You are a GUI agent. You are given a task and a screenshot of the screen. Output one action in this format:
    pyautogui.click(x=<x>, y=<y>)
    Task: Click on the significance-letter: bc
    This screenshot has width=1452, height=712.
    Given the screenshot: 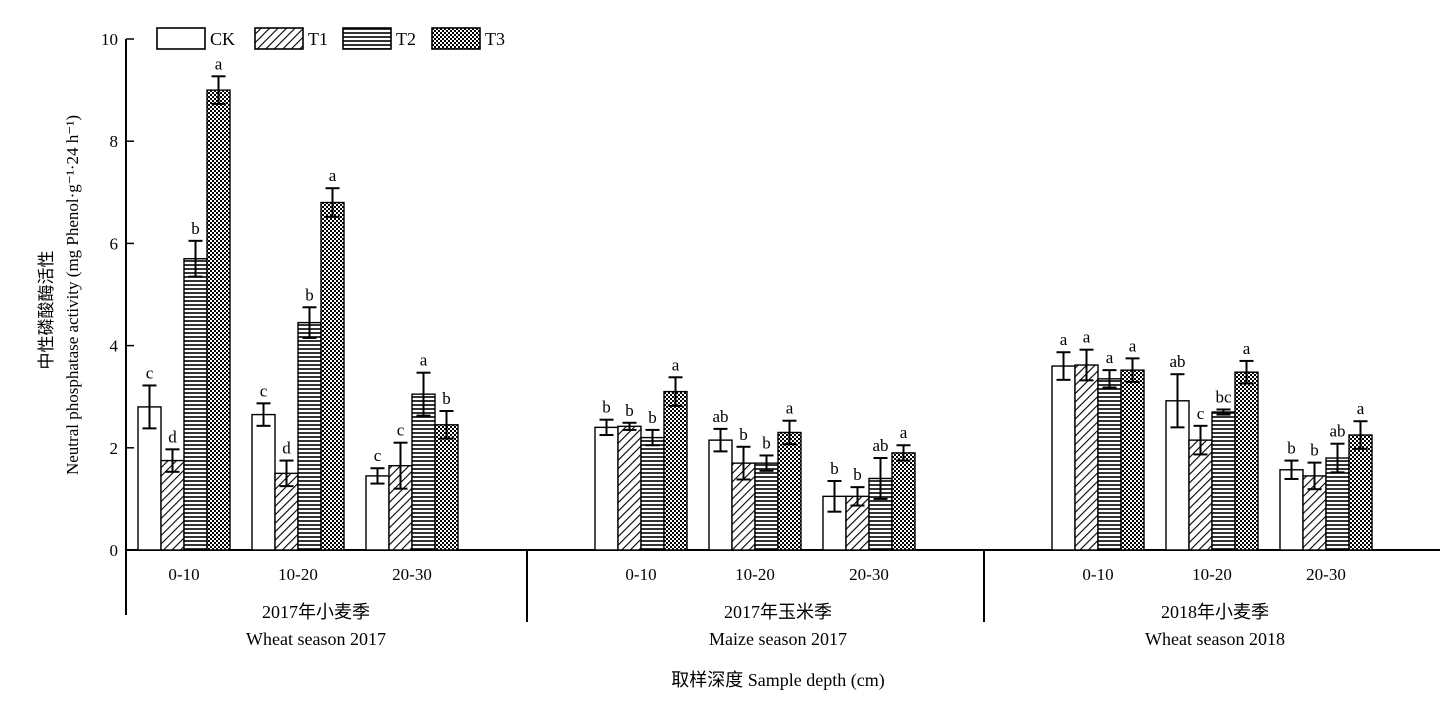 What is the action you would take?
    pyautogui.click(x=1223, y=396)
    